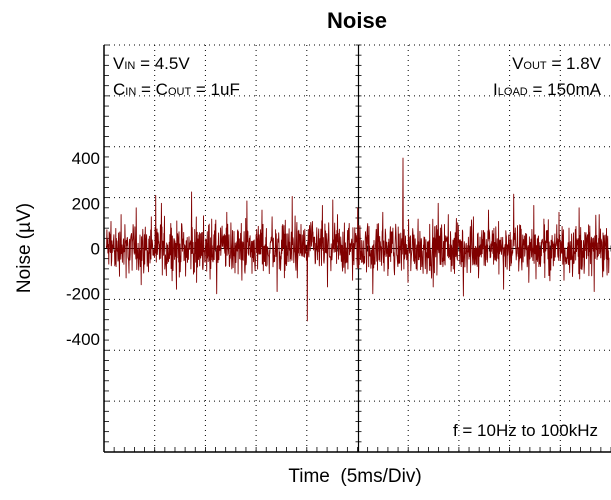 The width and height of the screenshot is (611, 500). I want to click on annotation-vout: VOUT = 1.8V, so click(557, 63).